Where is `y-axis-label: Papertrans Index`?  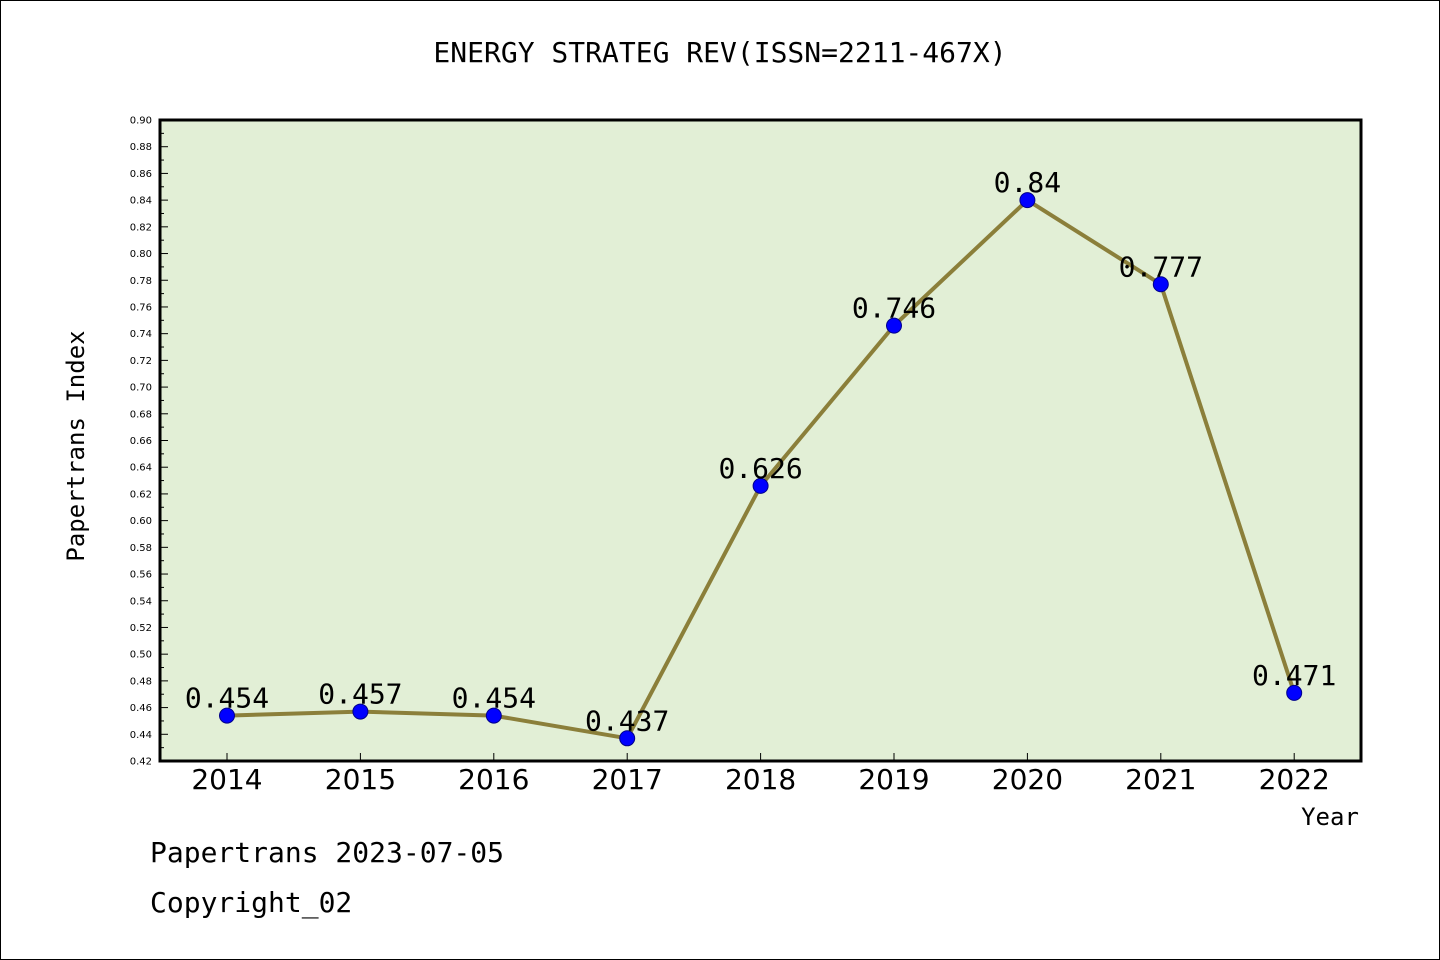
y-axis-label: Papertrans Index is located at coordinates (76, 445).